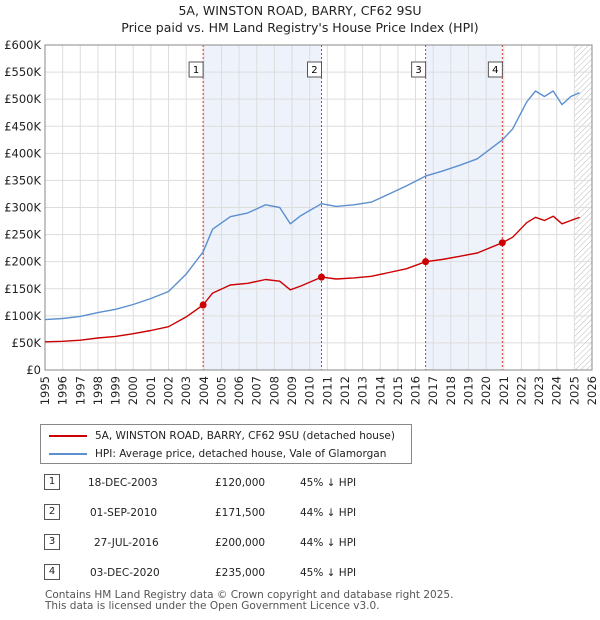 This screenshot has height=620, width=600. What do you see at coordinates (98, 390) in the screenshot?
I see `x-tick-label: 1998` at bounding box center [98, 390].